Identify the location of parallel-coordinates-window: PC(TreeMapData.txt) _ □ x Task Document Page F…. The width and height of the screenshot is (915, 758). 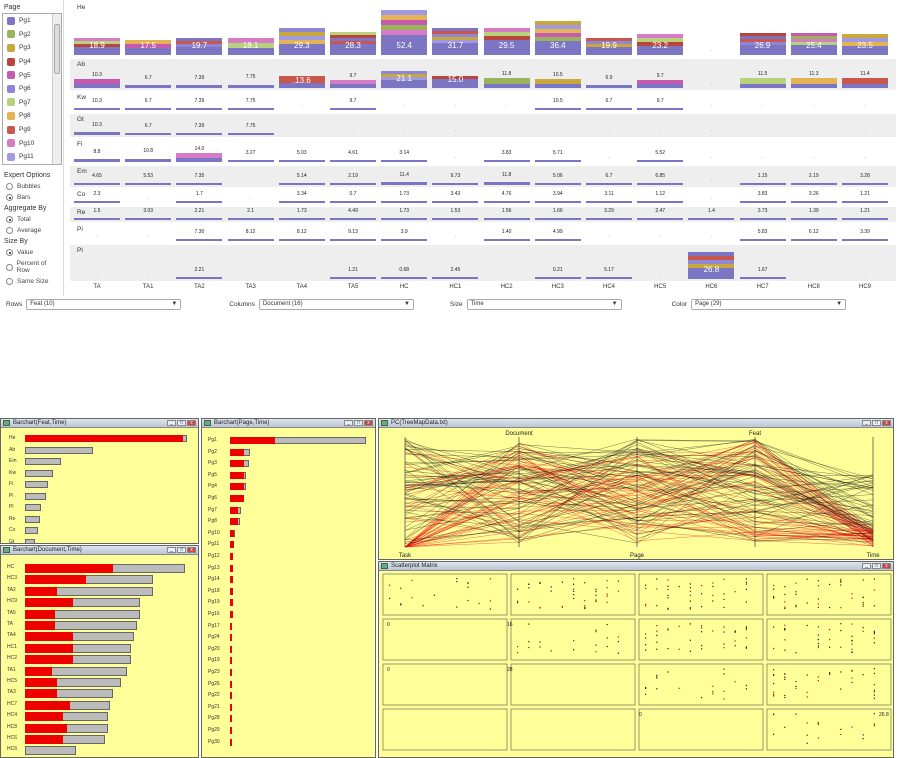
(636, 489).